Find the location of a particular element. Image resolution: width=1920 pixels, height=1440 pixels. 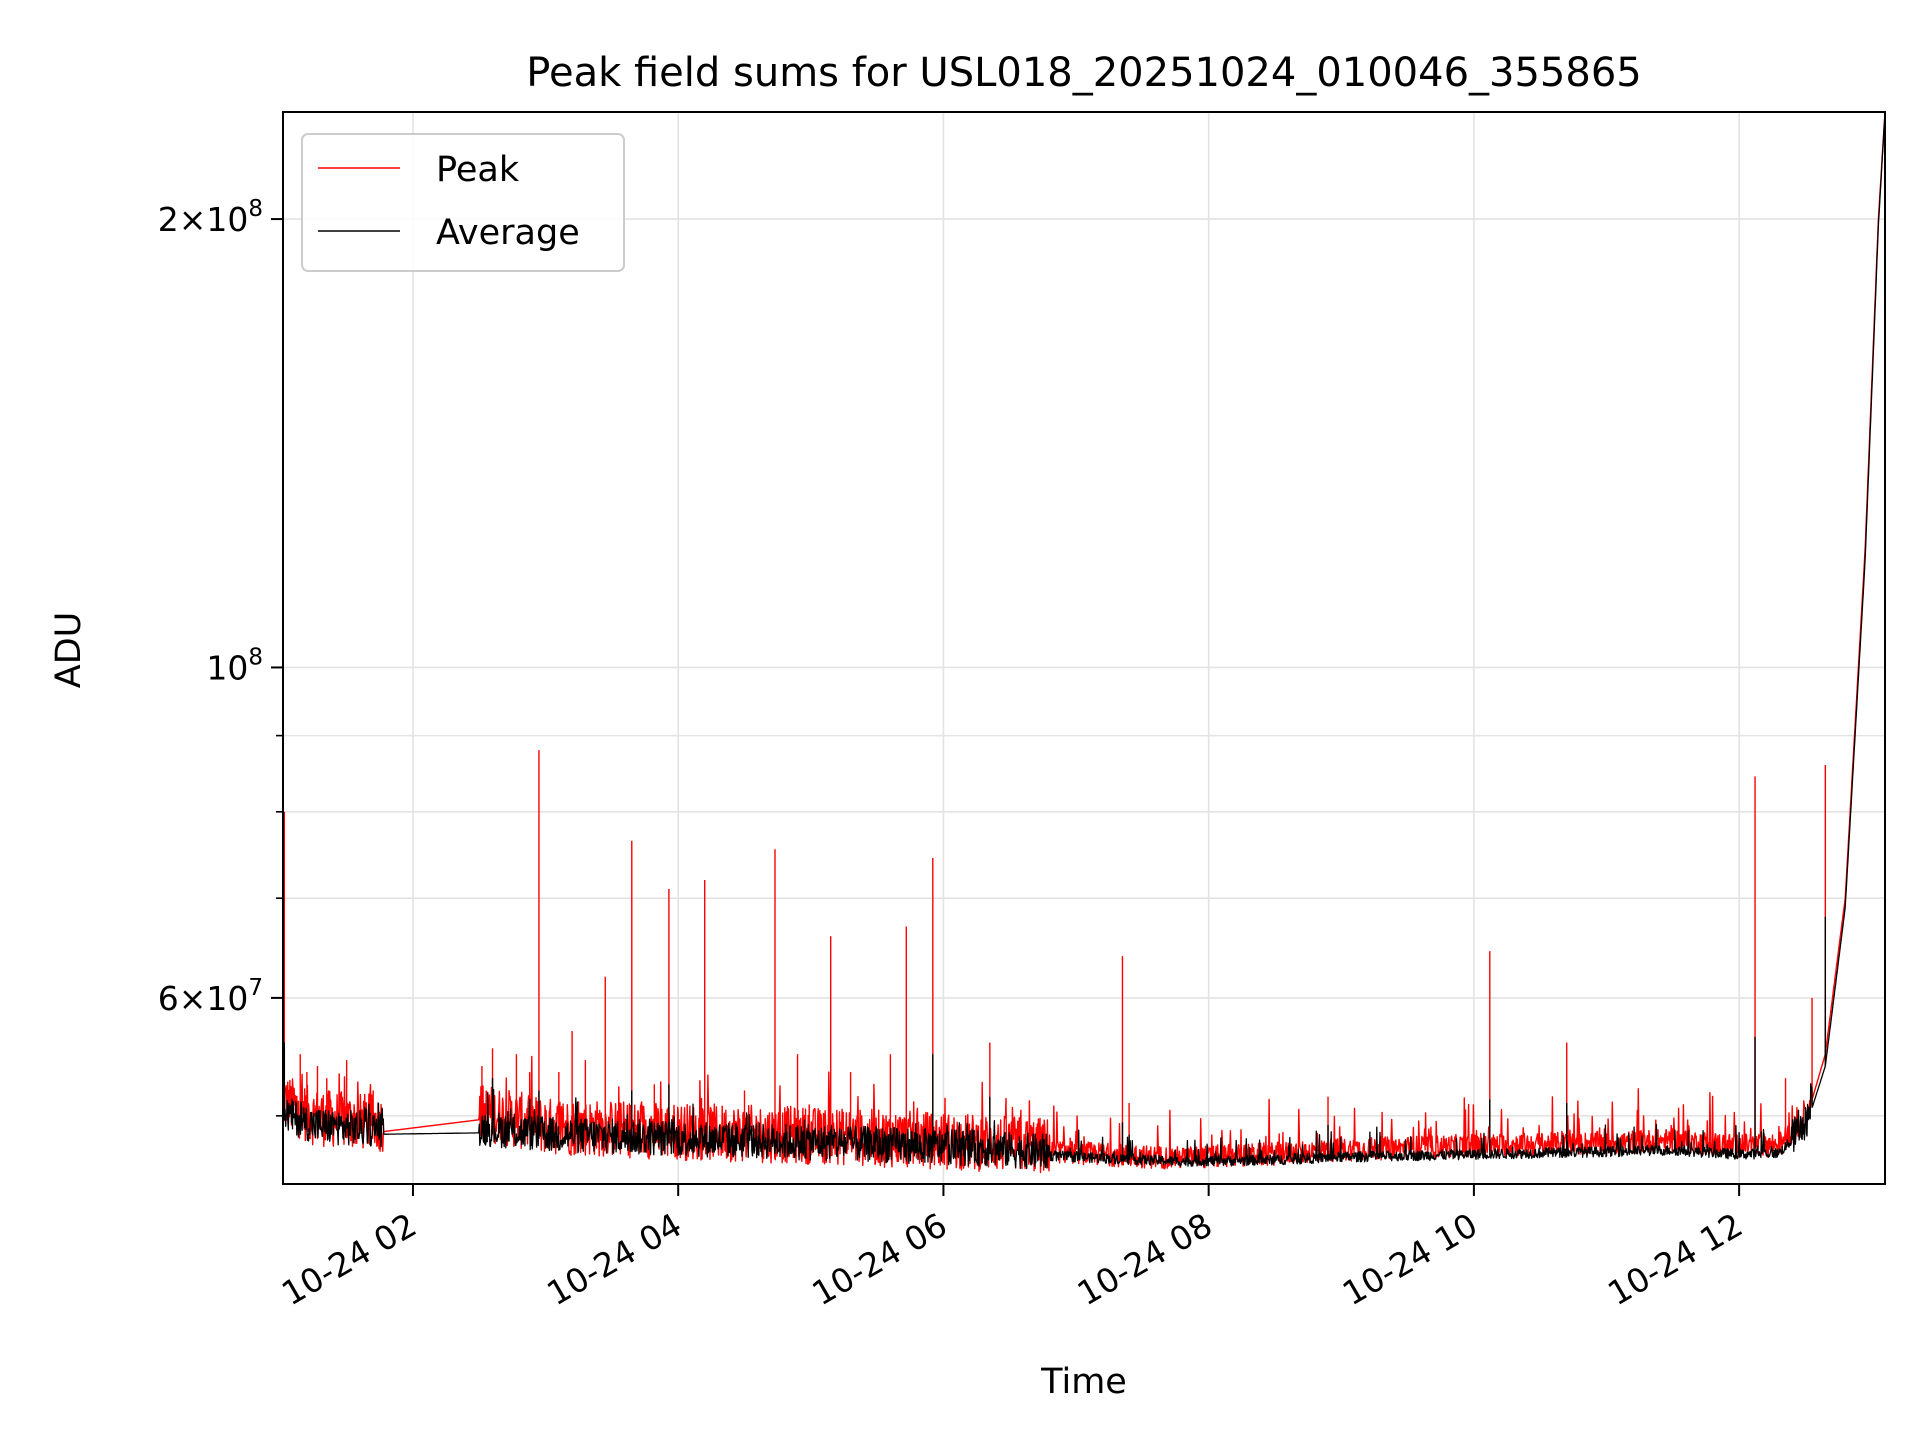

y-tick-label: 2×108 is located at coordinates (210, 217).